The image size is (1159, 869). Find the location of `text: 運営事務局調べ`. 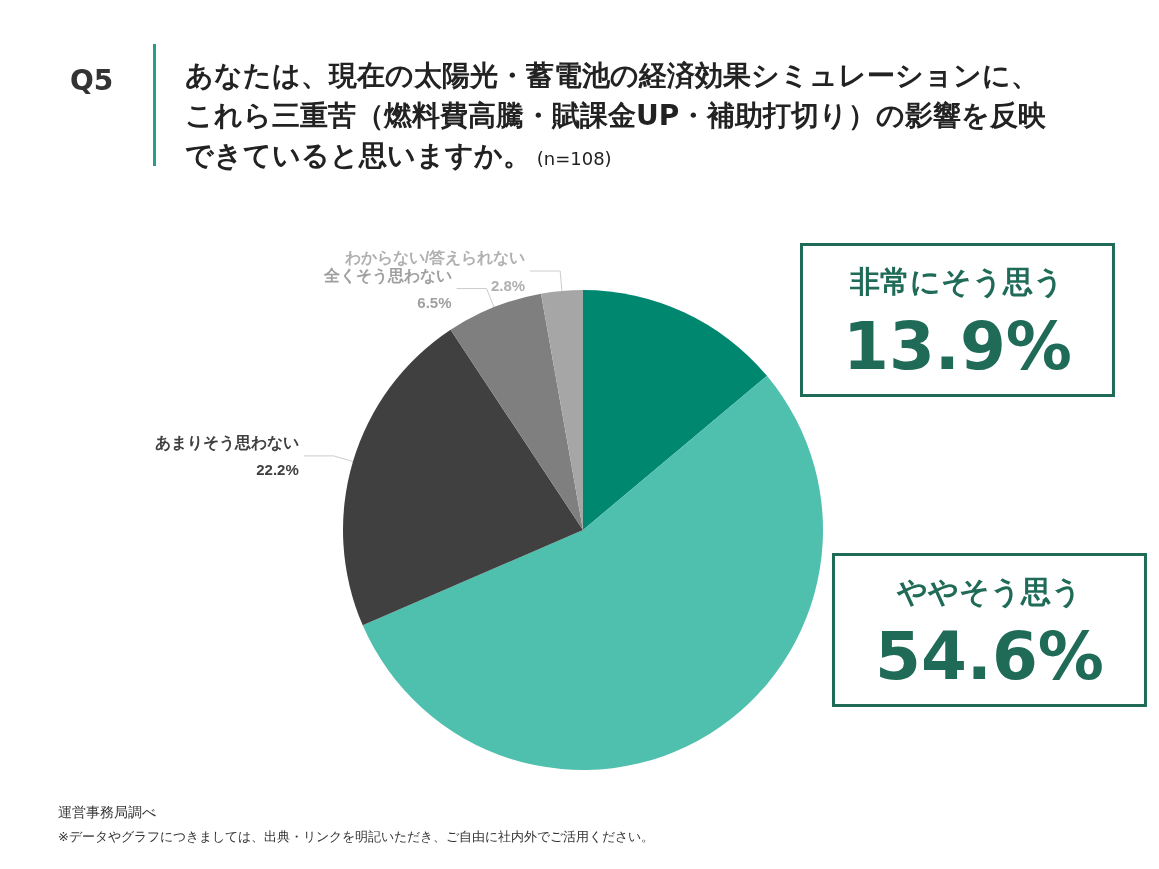

text: 運営事務局調べ is located at coordinates (107, 813).